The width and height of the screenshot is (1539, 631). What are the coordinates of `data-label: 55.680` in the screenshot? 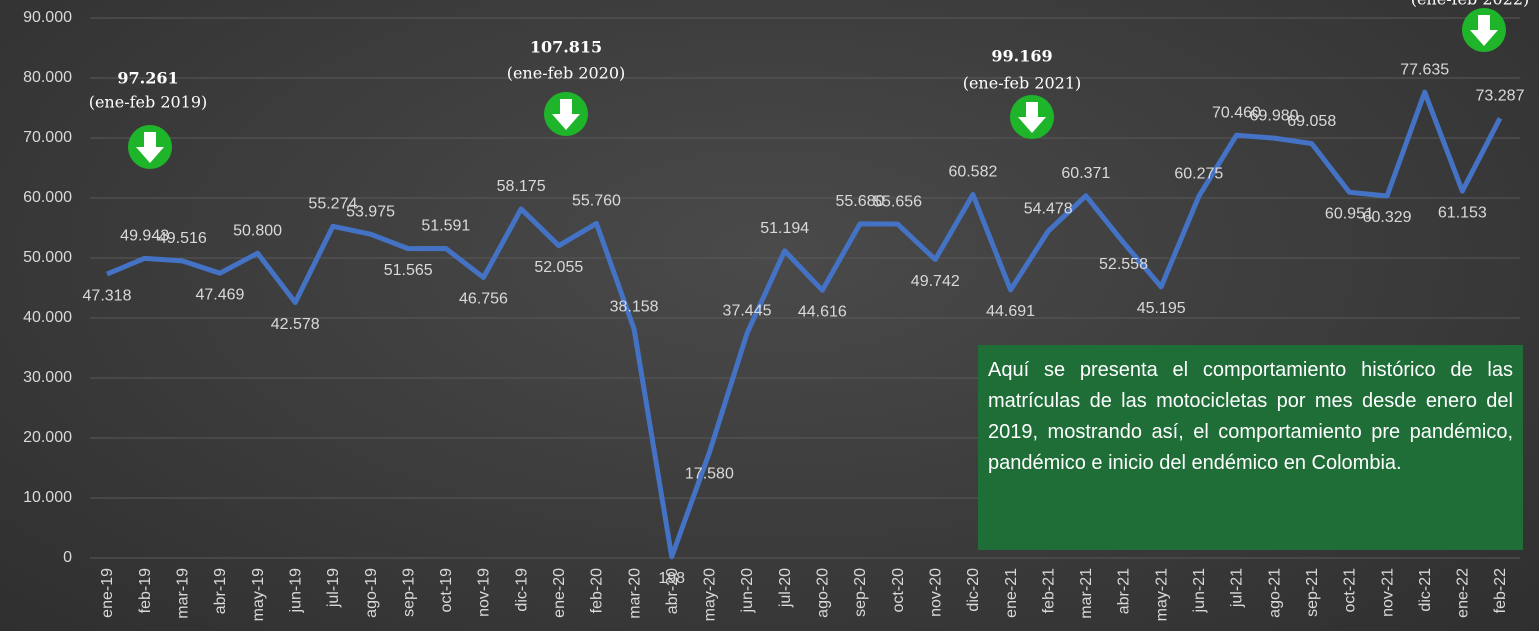 It's located at (860, 201).